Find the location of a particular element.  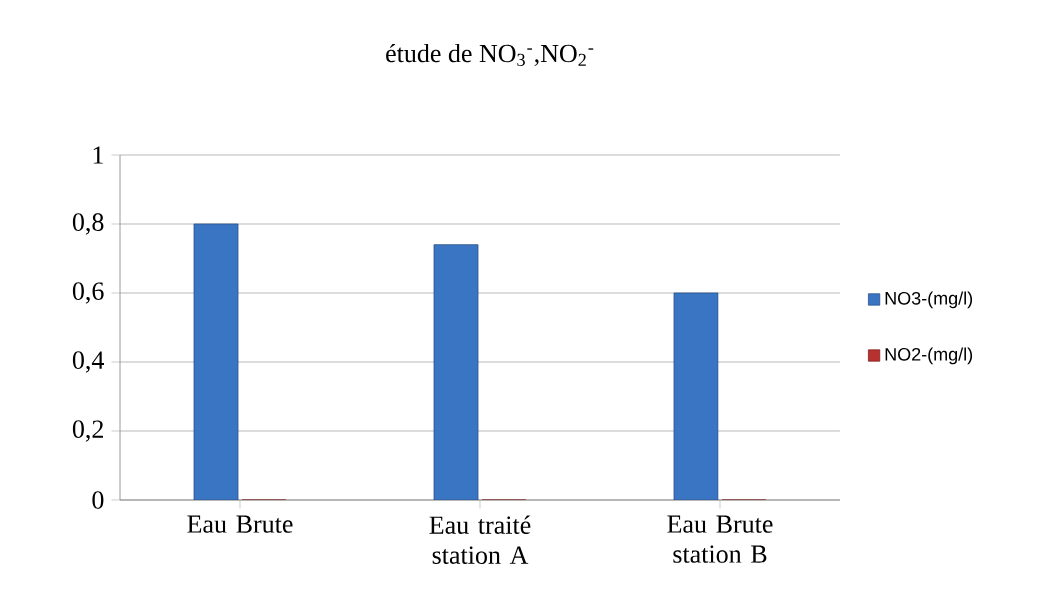

y-tick-label: 0,8 is located at coordinates (88, 224).